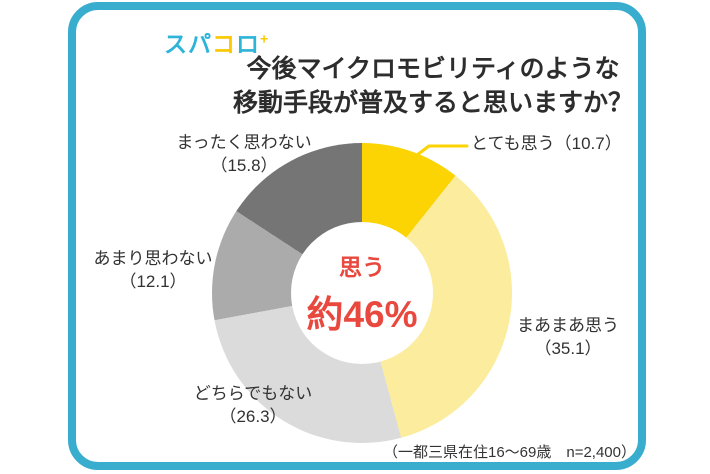 The width and height of the screenshot is (710, 474). Describe the element at coordinates (546, 143) in the screenshot. I see `segment-label-totemo-text: とても思う（10.7）` at that location.